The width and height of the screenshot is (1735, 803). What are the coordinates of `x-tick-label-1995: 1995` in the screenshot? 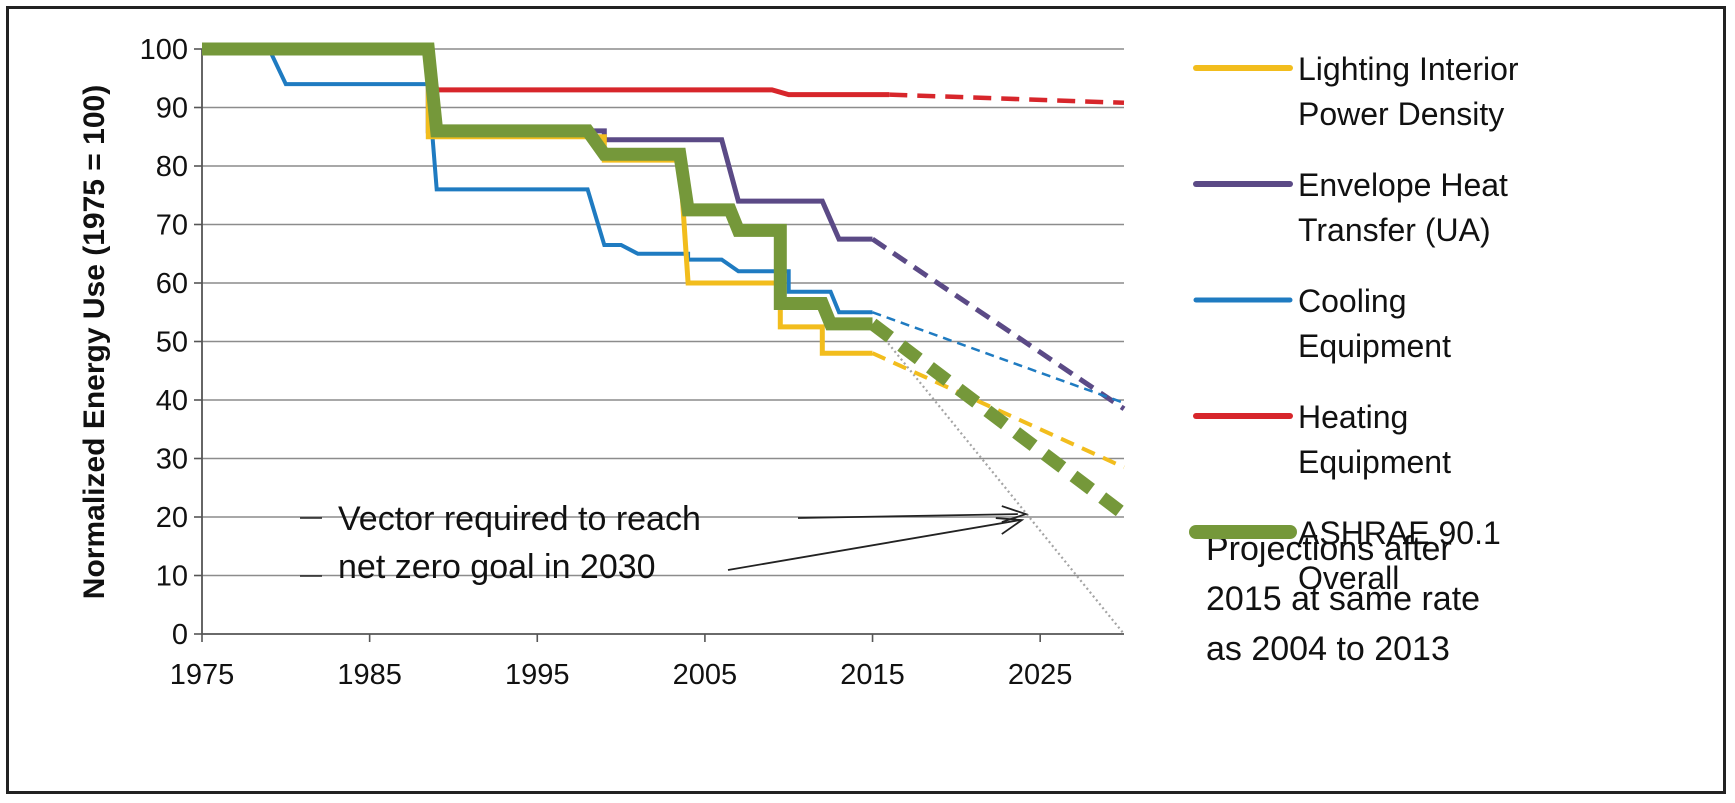 It's located at (537, 675).